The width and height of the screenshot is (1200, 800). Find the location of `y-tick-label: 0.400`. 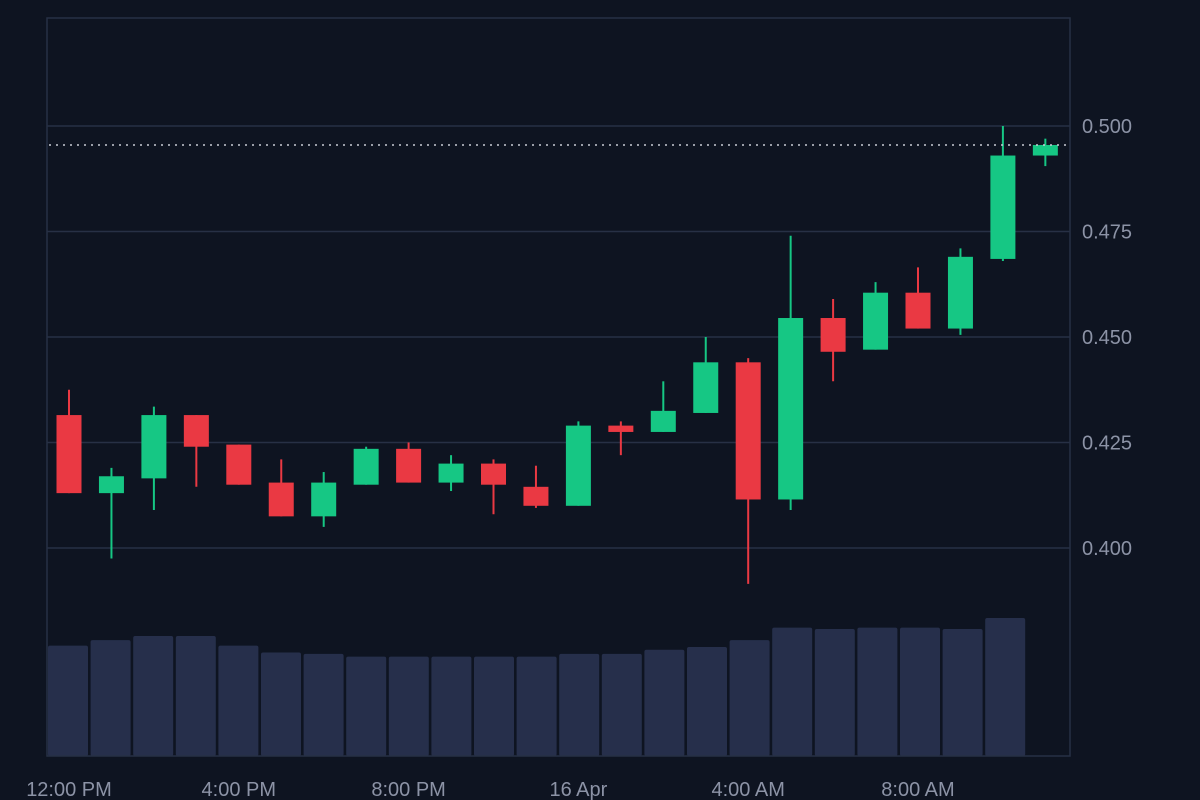

y-tick-label: 0.400 is located at coordinates (1107, 549).